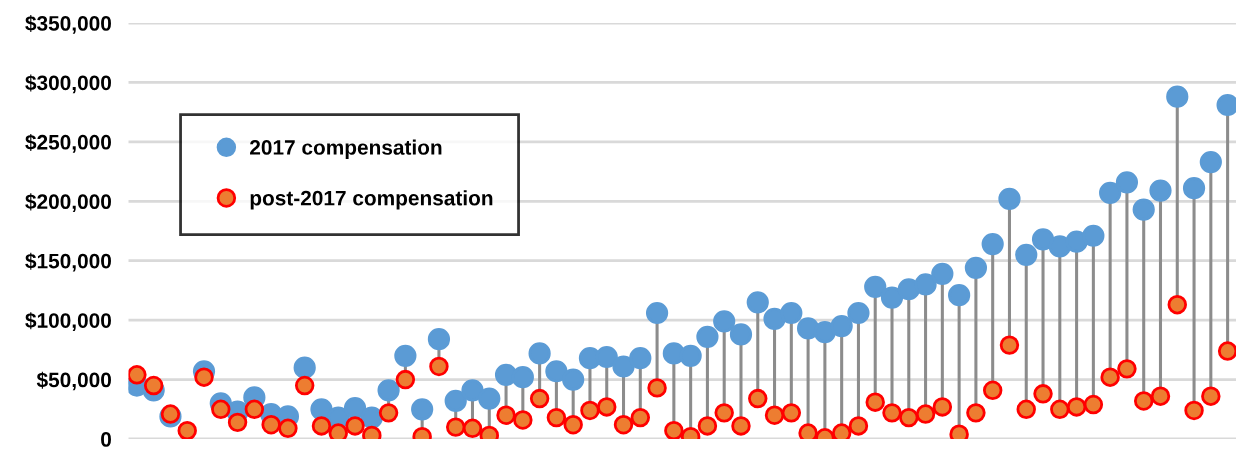 The height and width of the screenshot is (453, 1236). Describe the element at coordinates (73, 381) in the screenshot. I see `y-tick-label: $50,000` at that location.